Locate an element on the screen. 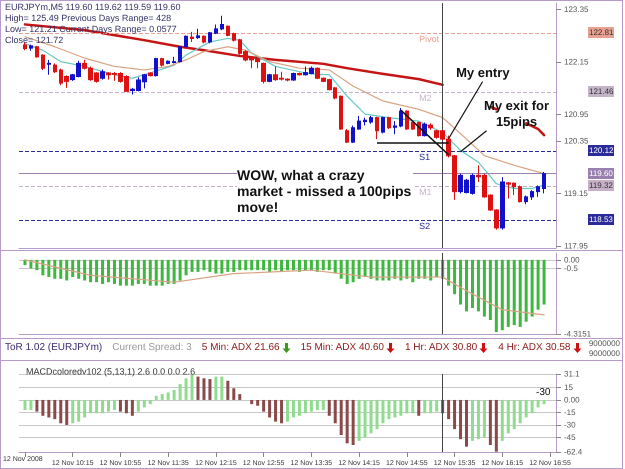 The width and height of the screenshot is (625, 469). ref-line-label: M2 is located at coordinates (425, 98).